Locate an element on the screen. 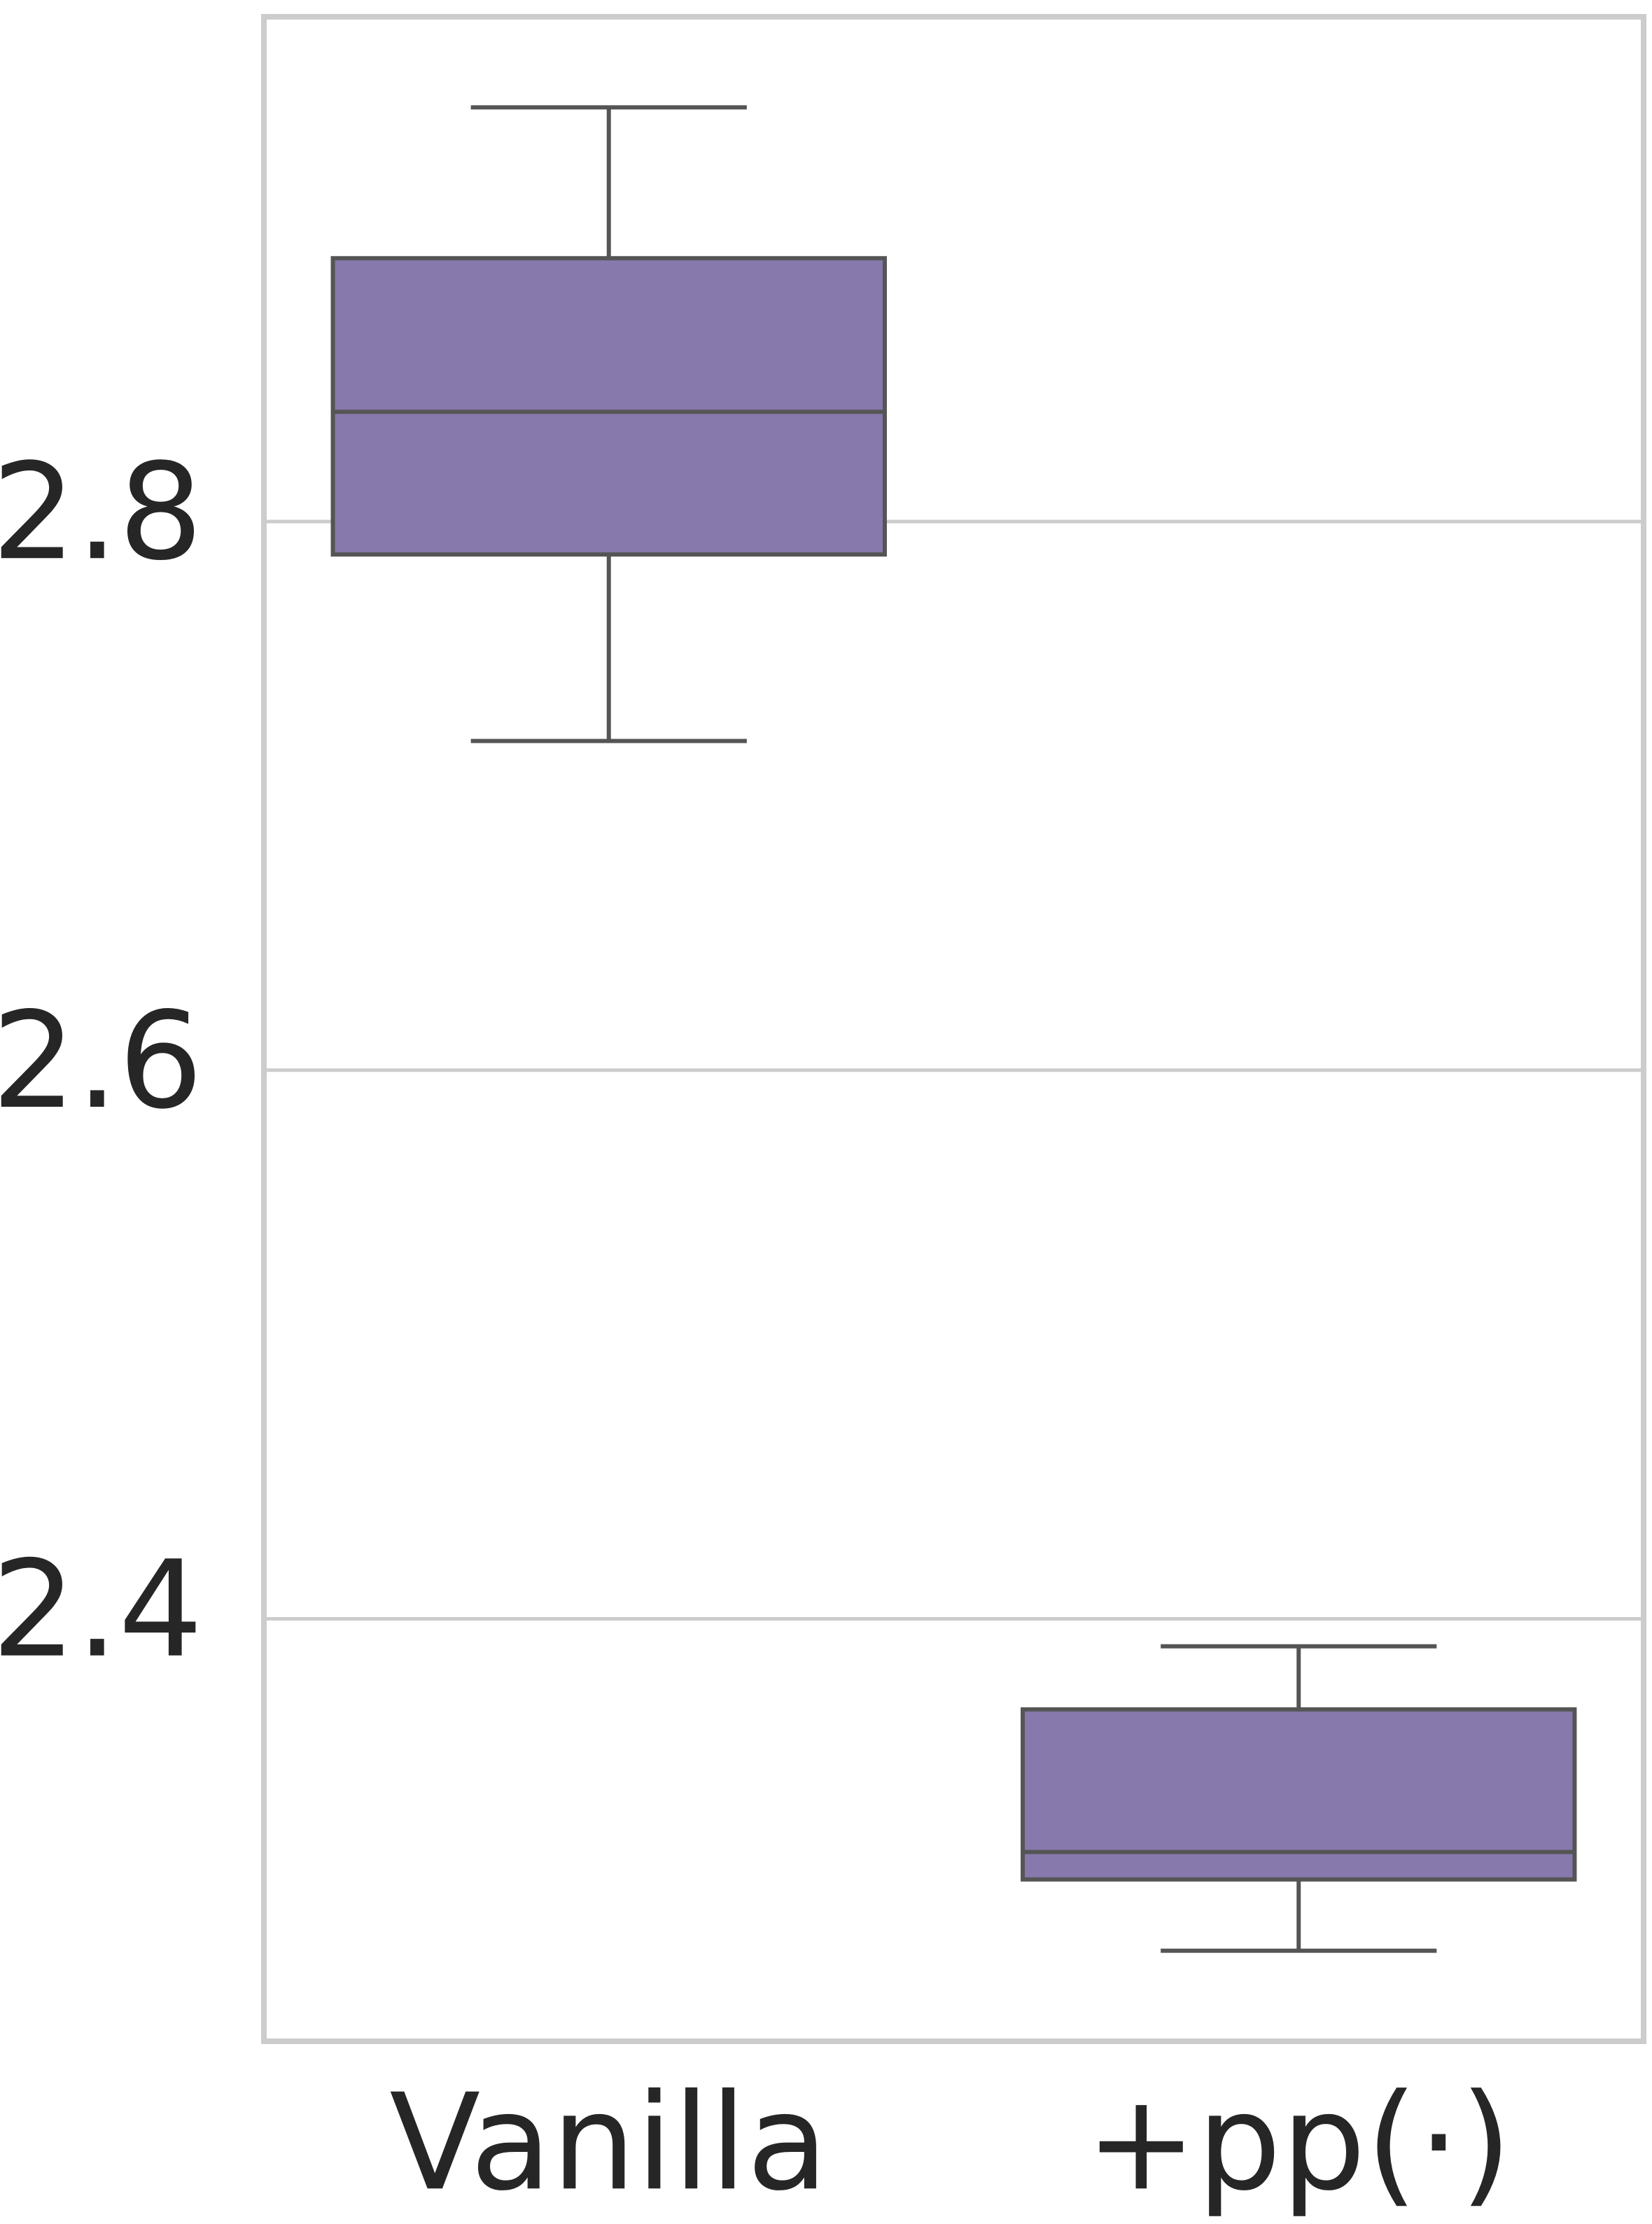 Image resolution: width=1652 pixels, height=2224 pixels. y-tick-label: 2.6 is located at coordinates (101, 1061).